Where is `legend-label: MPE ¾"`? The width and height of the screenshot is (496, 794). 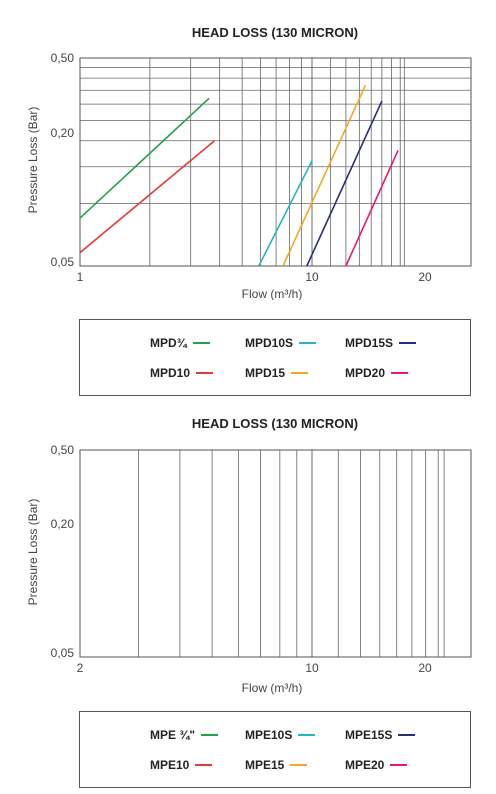 legend-label: MPE ¾" is located at coordinates (173, 735).